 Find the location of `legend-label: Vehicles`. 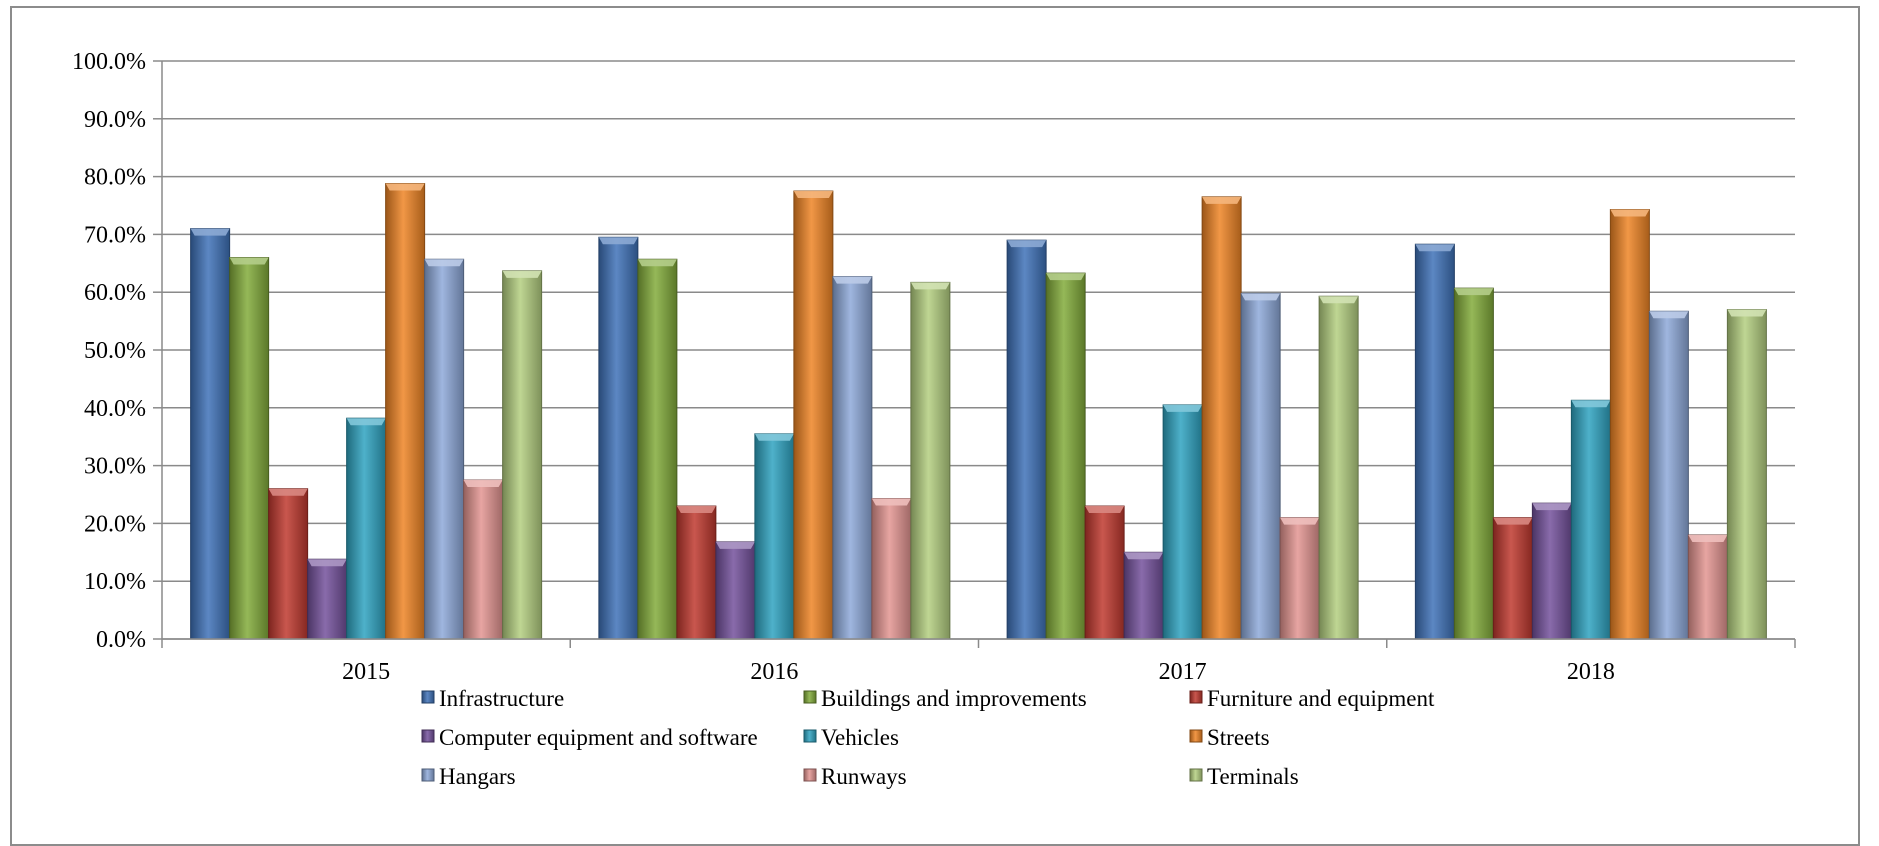

legend-label: Vehicles is located at coordinates (860, 737).